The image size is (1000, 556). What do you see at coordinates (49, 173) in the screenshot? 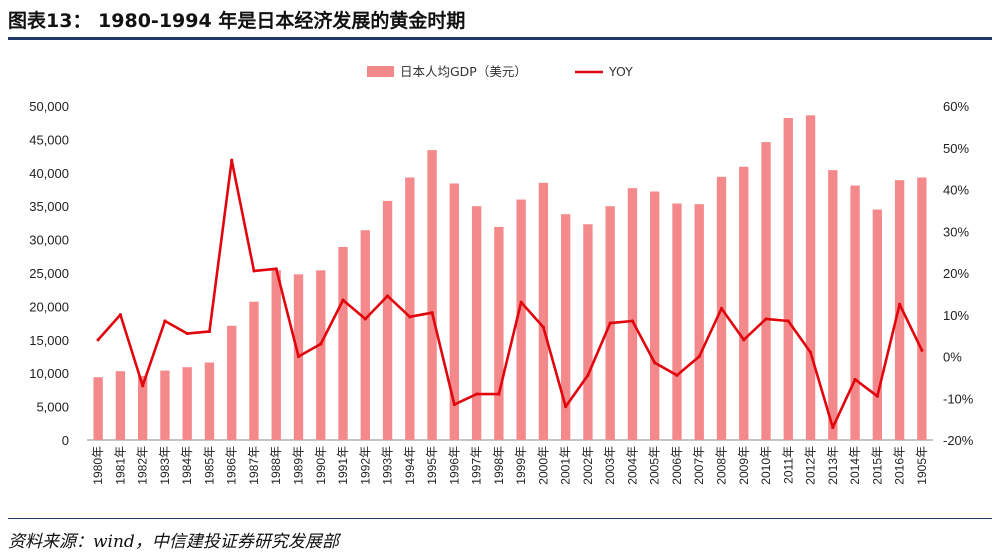
I see `y-left-tick-label: 40,000` at bounding box center [49, 173].